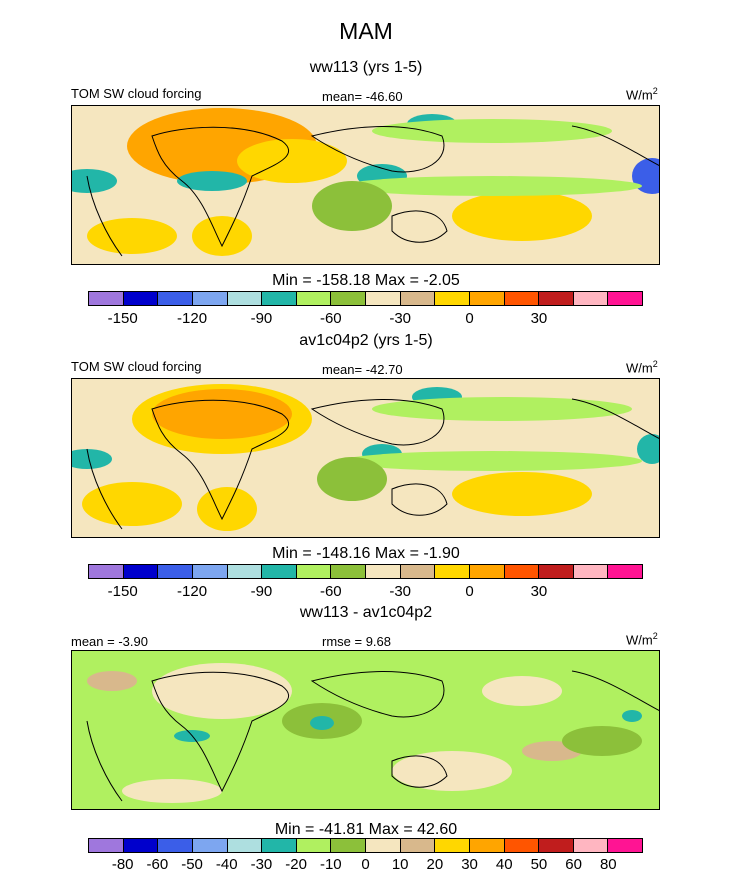 The height and width of the screenshot is (877, 732). I want to click on panel-3-mean: mean = -3.90, so click(109, 641).